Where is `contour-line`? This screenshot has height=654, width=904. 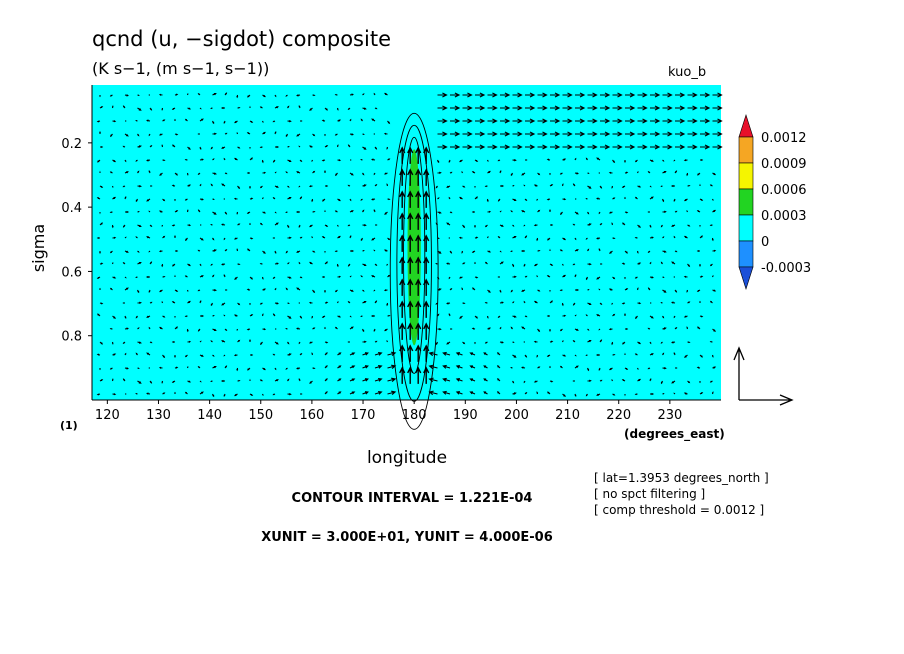 contour-line is located at coordinates (414, 271).